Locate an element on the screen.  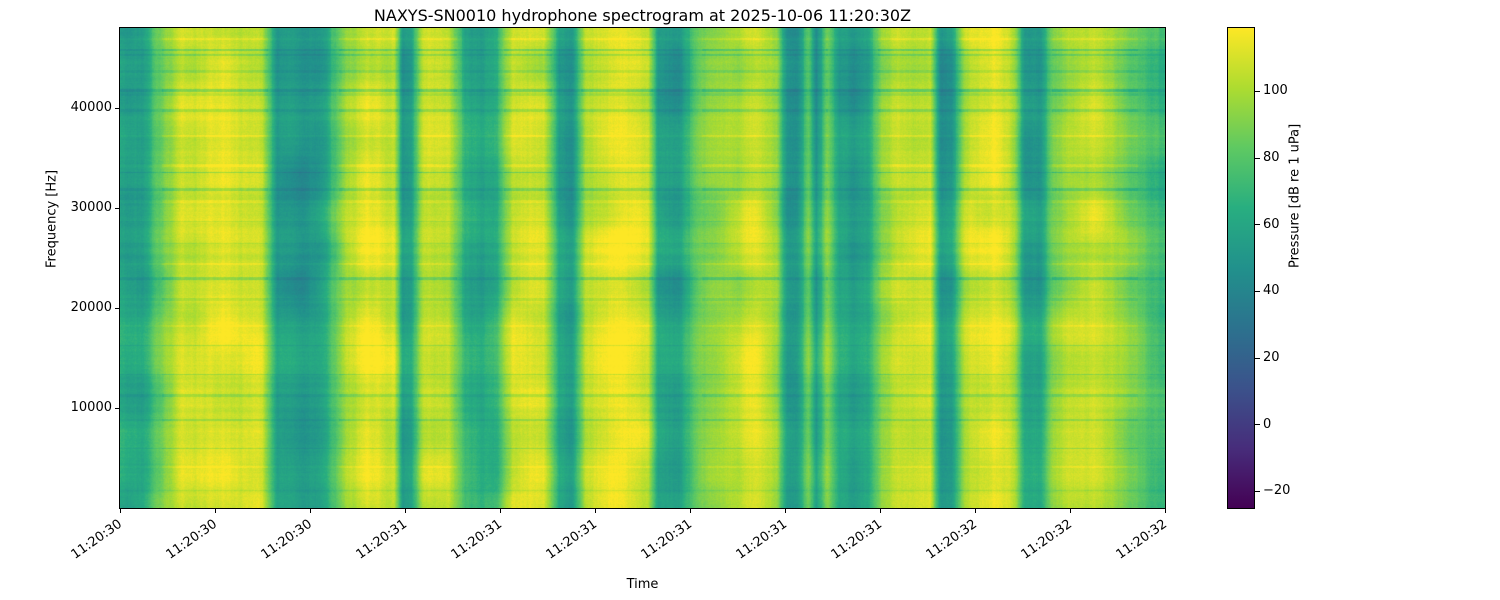
y-tick-label: 40000 is located at coordinates (91, 107).